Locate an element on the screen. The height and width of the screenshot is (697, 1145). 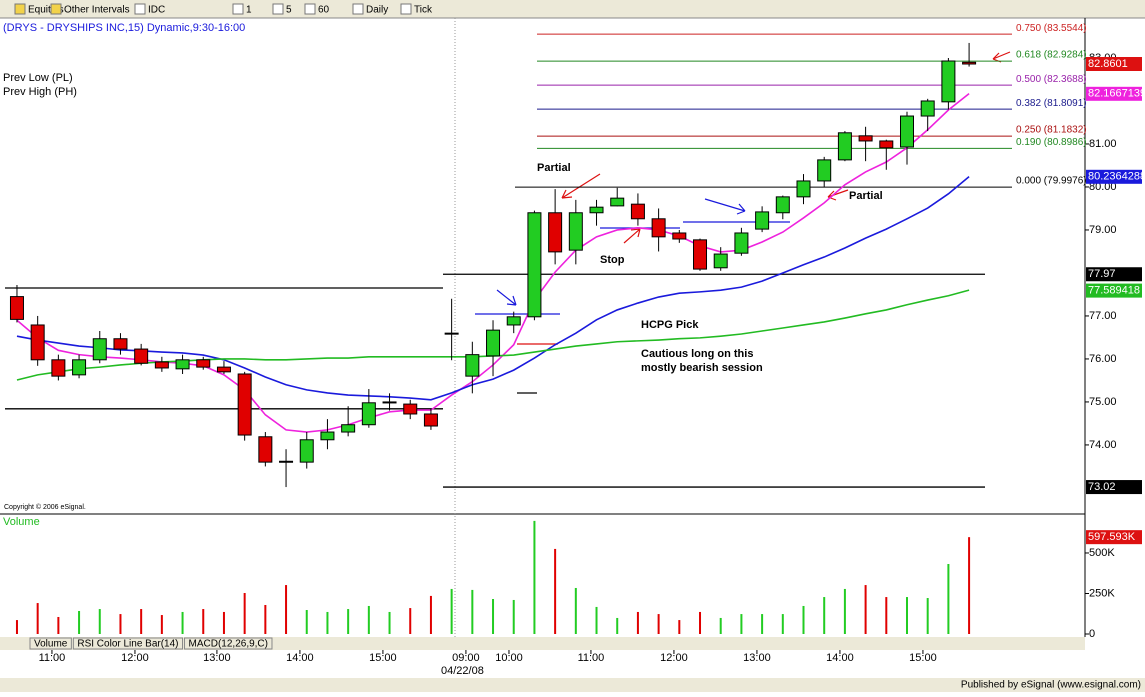
fib-label: 0.500 (82.3688) is located at coordinates (1051, 79).